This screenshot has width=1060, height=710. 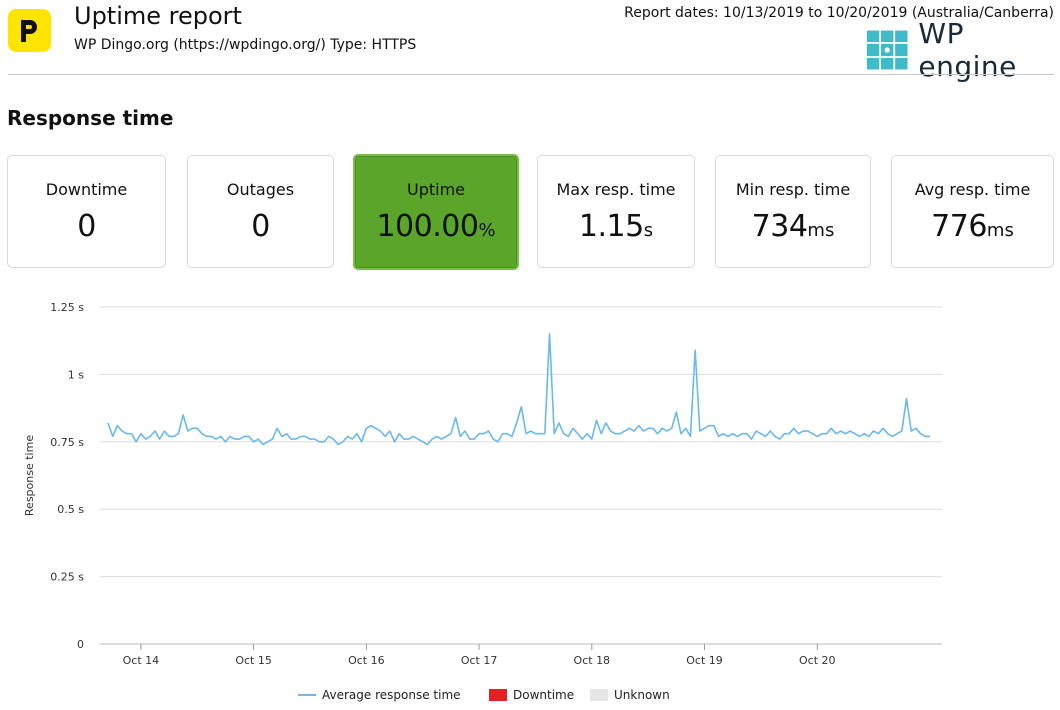 I want to click on legend-average-label: Average response time, so click(x=391, y=695).